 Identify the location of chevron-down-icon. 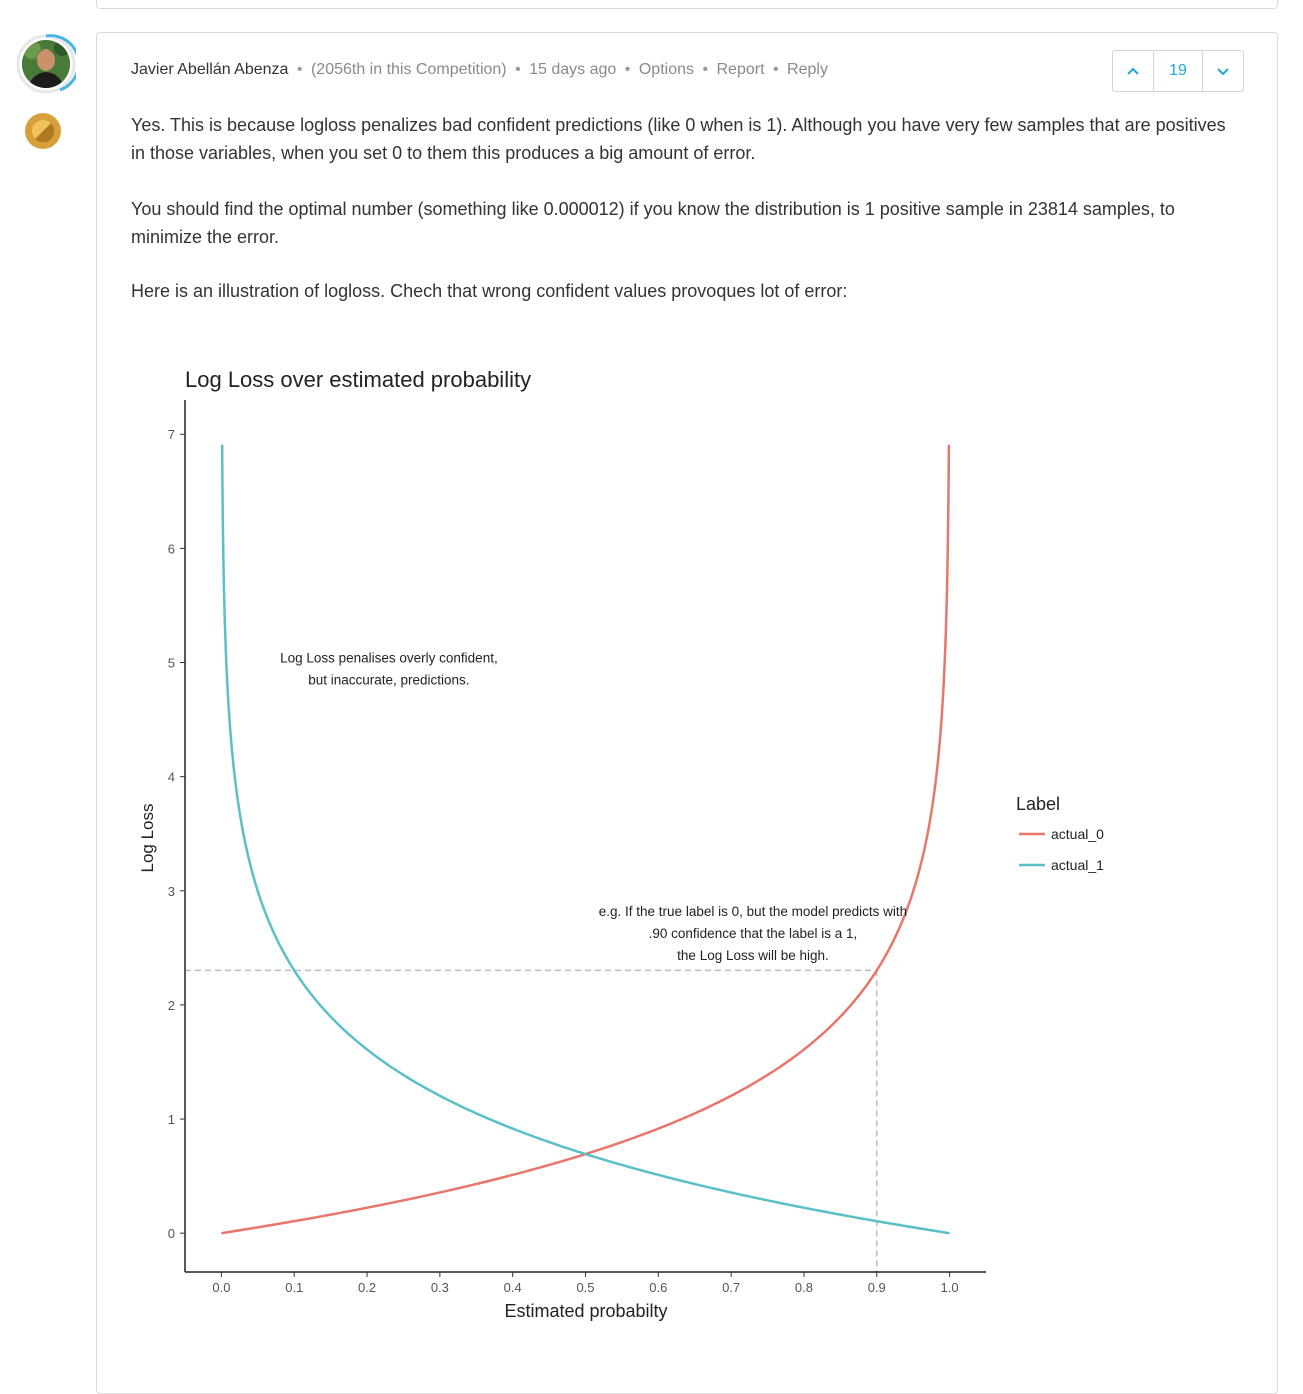
(1223, 72).